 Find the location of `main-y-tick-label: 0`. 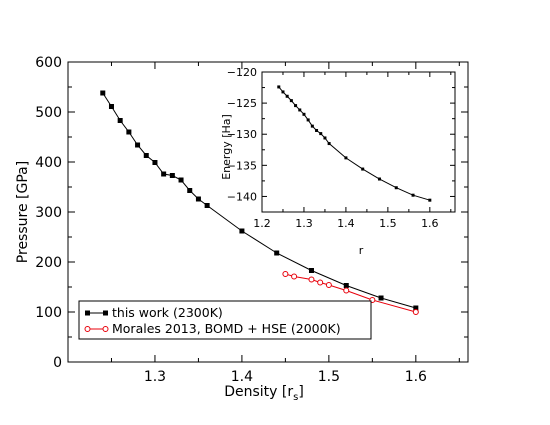

main-y-tick-label: 0 is located at coordinates (57, 363).